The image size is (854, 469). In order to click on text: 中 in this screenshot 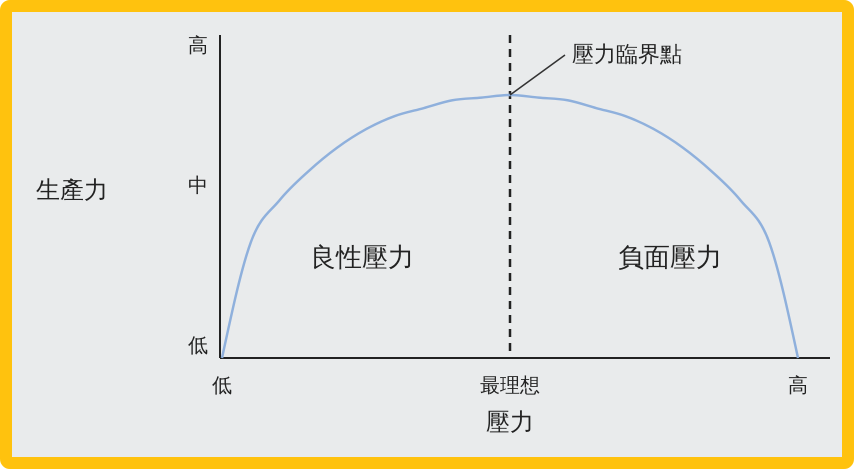, I will do `click(198, 185)`.